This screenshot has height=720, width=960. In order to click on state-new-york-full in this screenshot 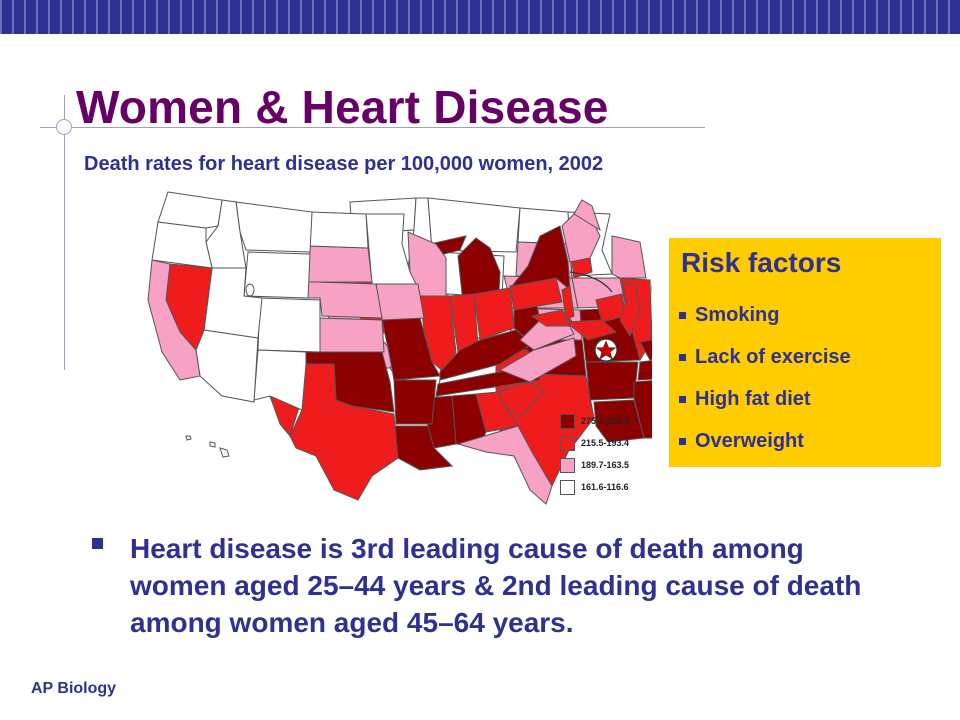, I will do `click(540, 258)`.